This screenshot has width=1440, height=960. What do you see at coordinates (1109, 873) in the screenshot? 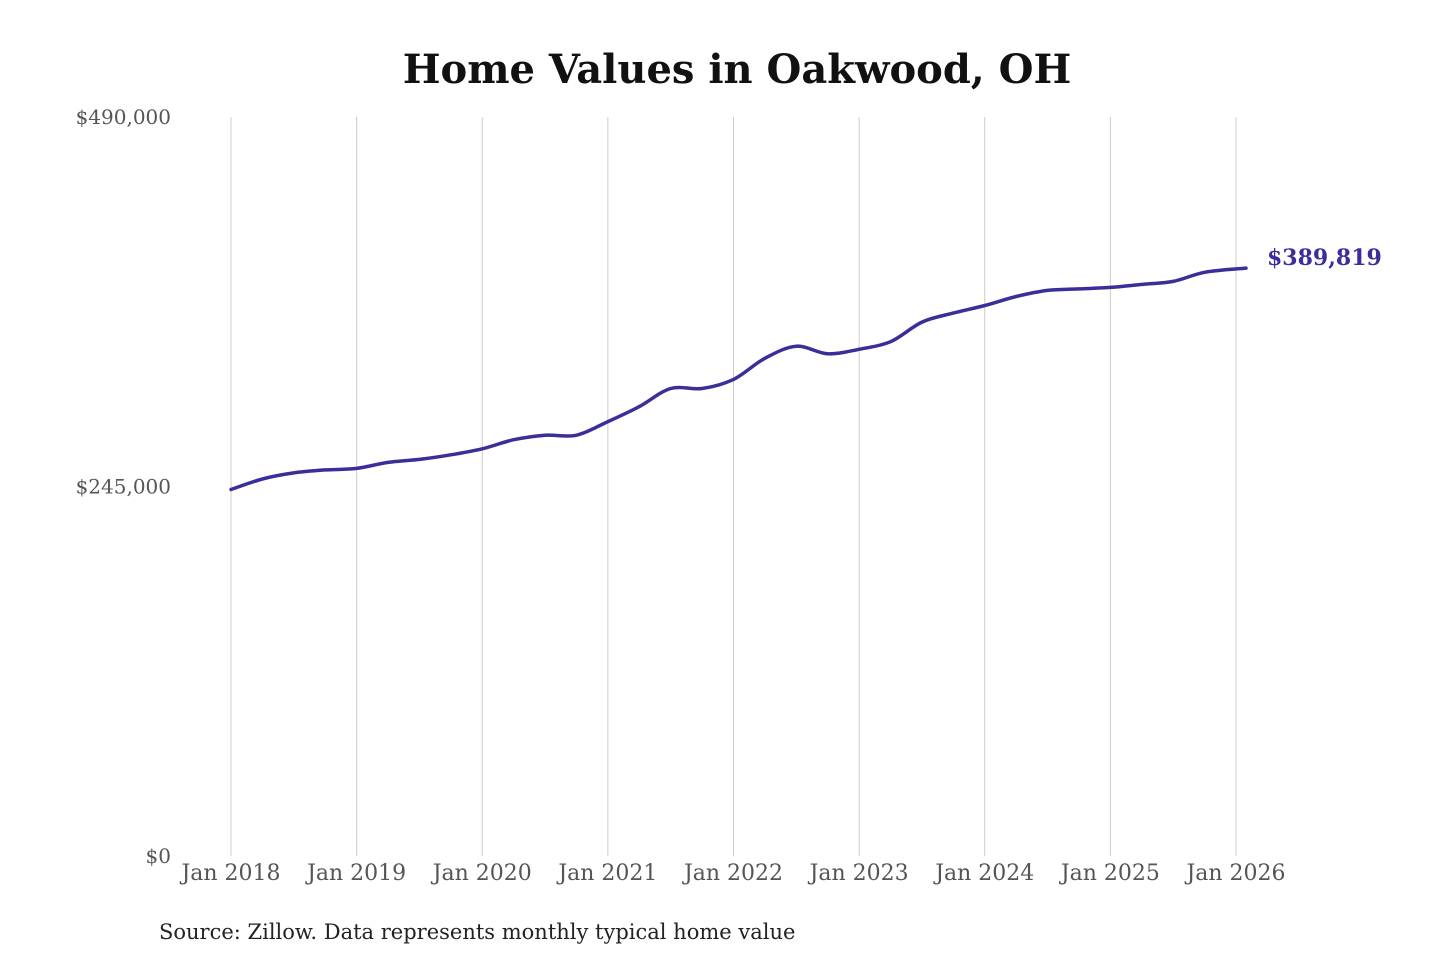
I see `x-tick-label: Jan 2025` at bounding box center [1109, 873].